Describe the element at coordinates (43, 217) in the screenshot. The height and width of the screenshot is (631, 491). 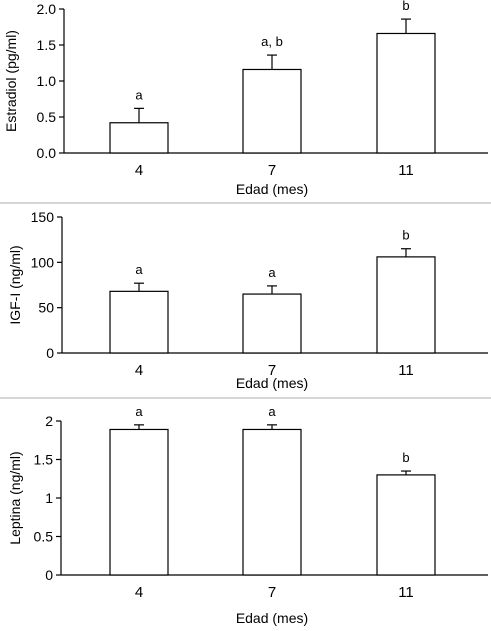
I see `y-tick-label: 150` at that location.